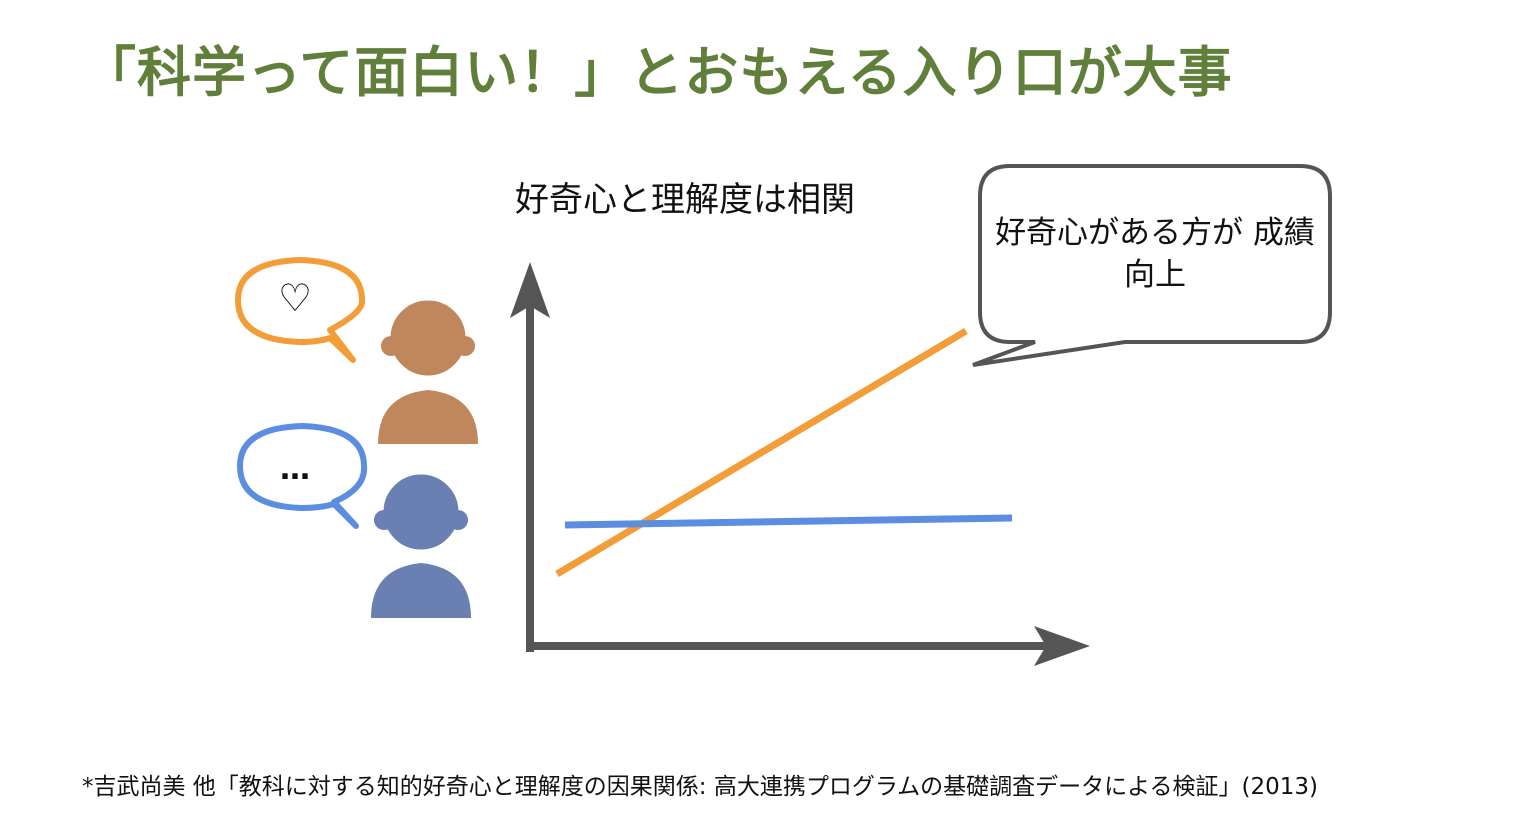 This screenshot has height=826, width=1536. I want to click on curious-person-icon, so click(428, 369).